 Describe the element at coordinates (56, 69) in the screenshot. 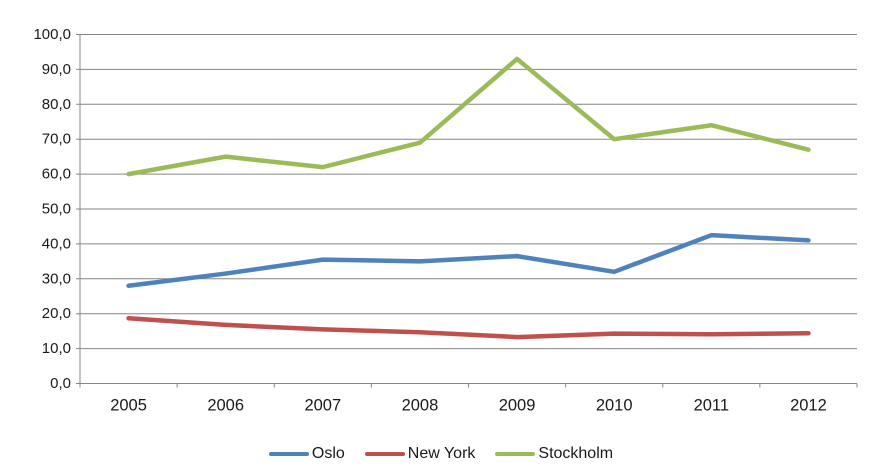

I see `y-axis-label: 90,0` at that location.